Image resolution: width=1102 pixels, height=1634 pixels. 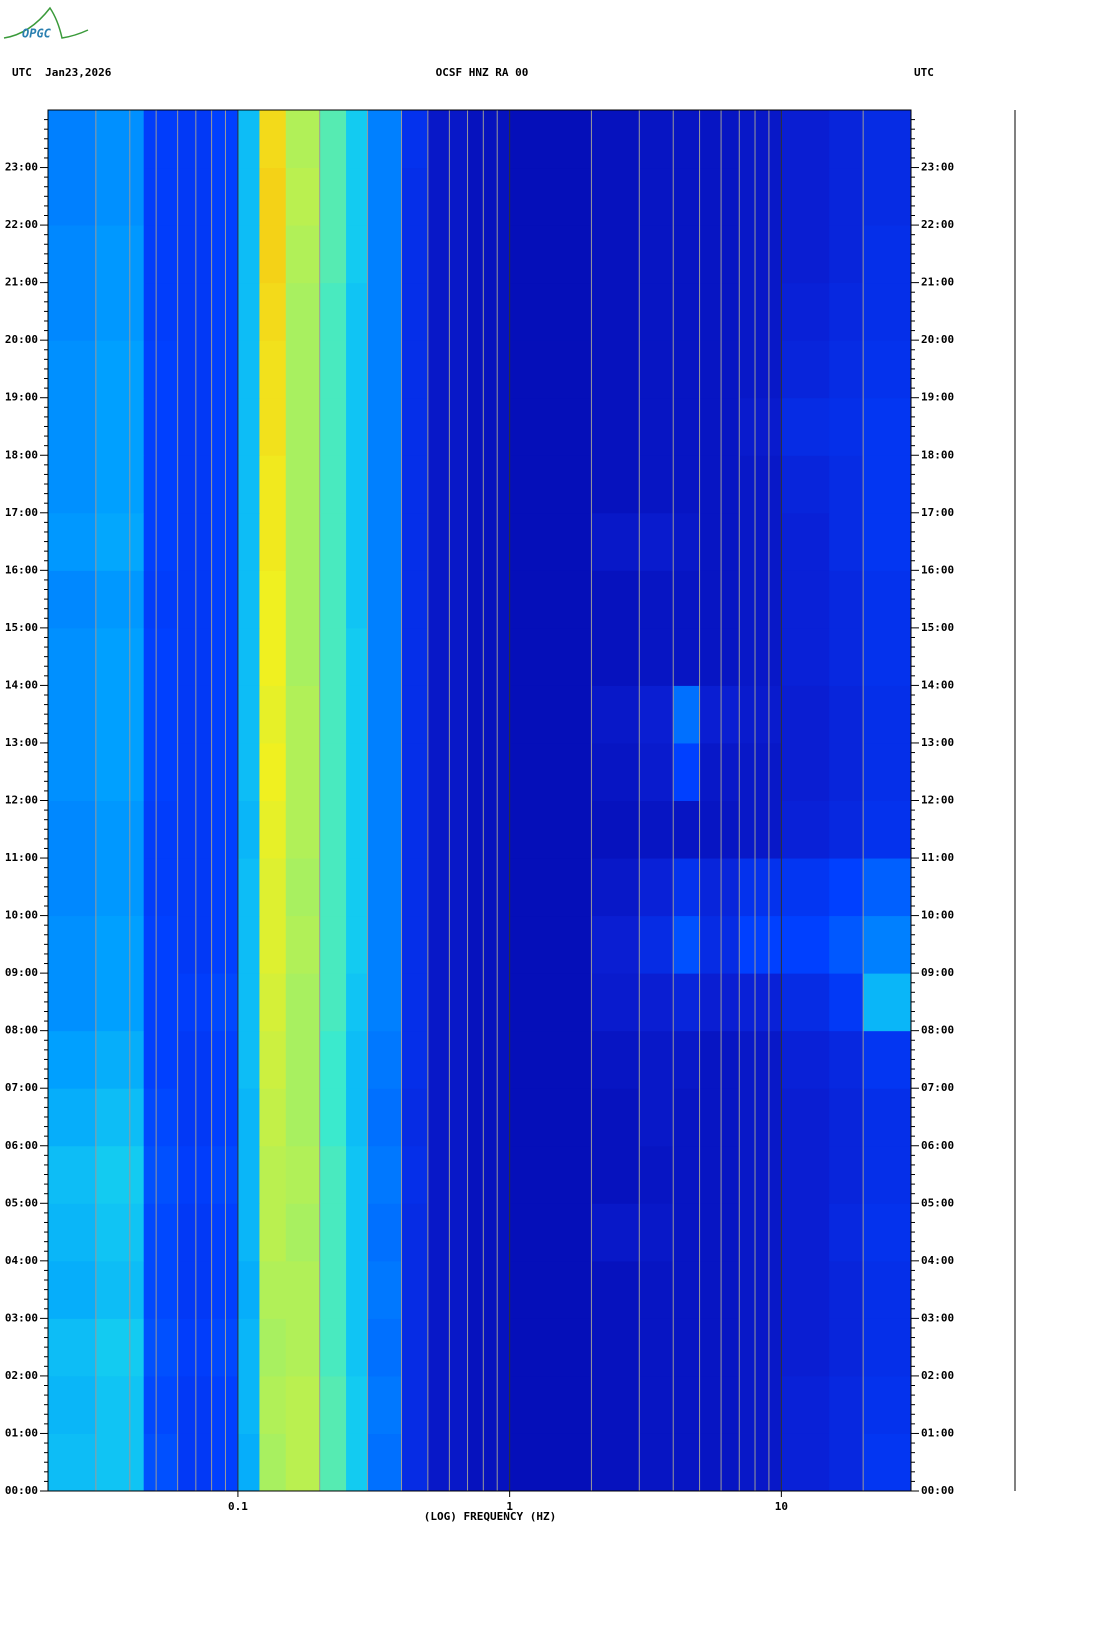 I want to click on y-tick-label-right: 13:00, so click(x=937, y=742).